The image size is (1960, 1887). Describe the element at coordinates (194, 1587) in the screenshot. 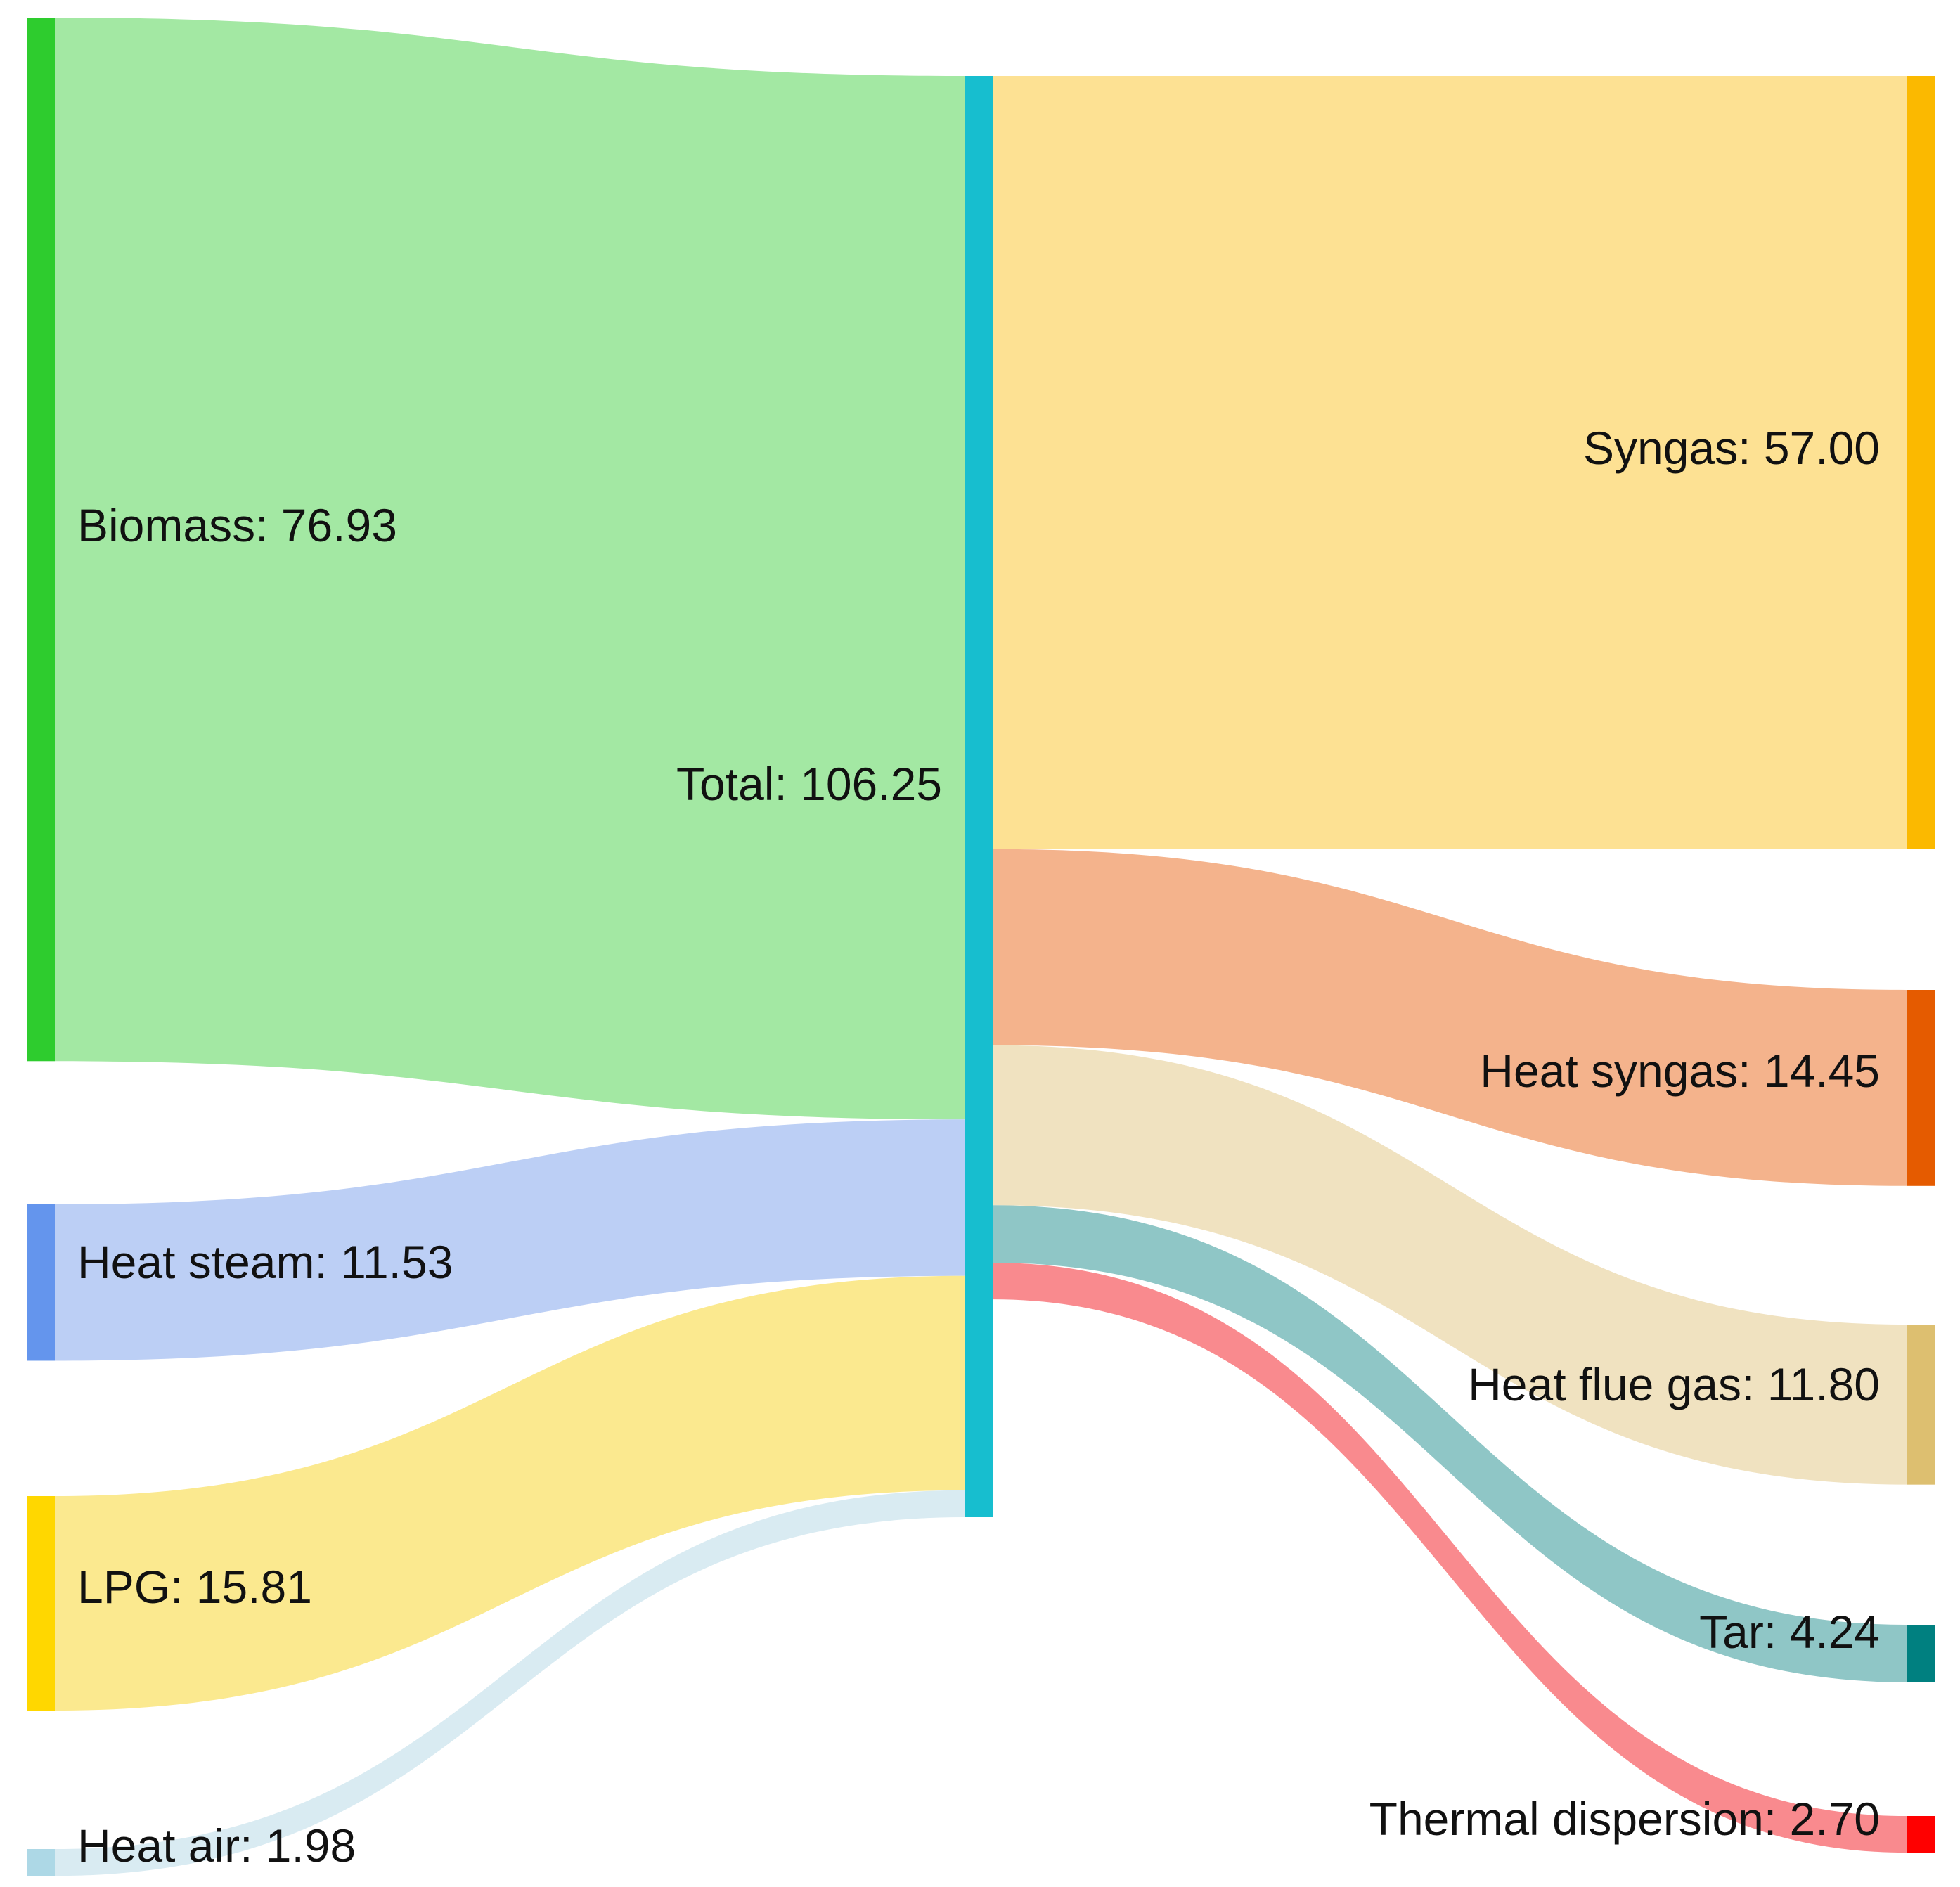

I see `lpg-label: LPG: 15.81` at that location.